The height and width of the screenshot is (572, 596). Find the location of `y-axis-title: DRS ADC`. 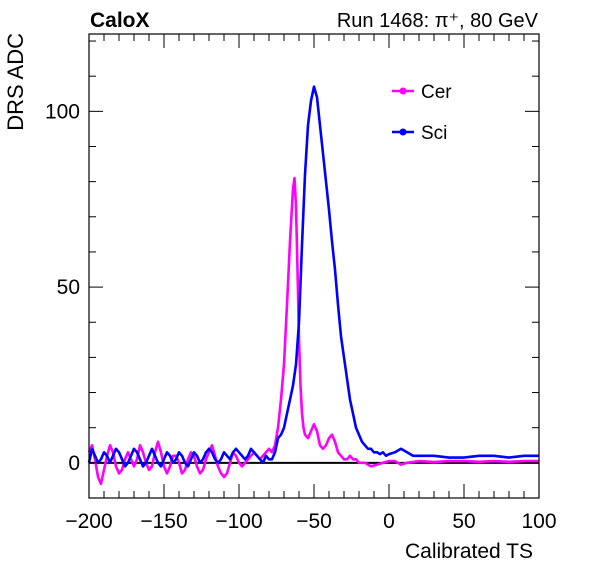

y-axis-title: DRS ADC is located at coordinates (15, 82).